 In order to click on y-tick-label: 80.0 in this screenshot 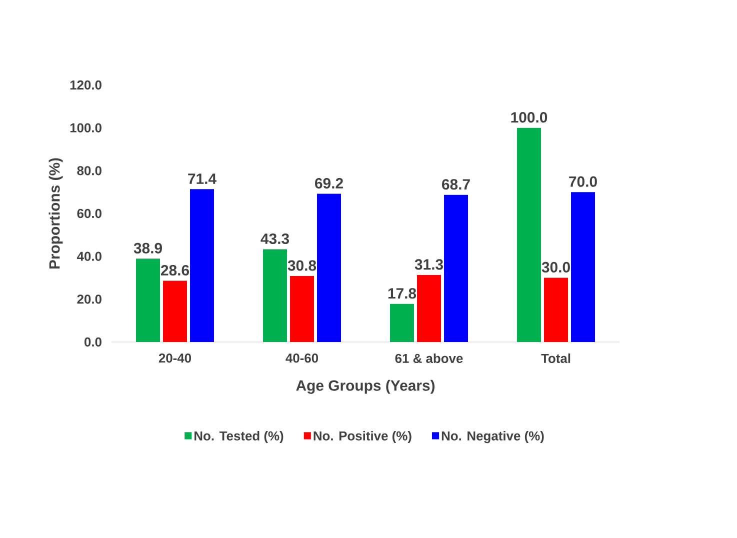, I will do `click(89, 171)`.